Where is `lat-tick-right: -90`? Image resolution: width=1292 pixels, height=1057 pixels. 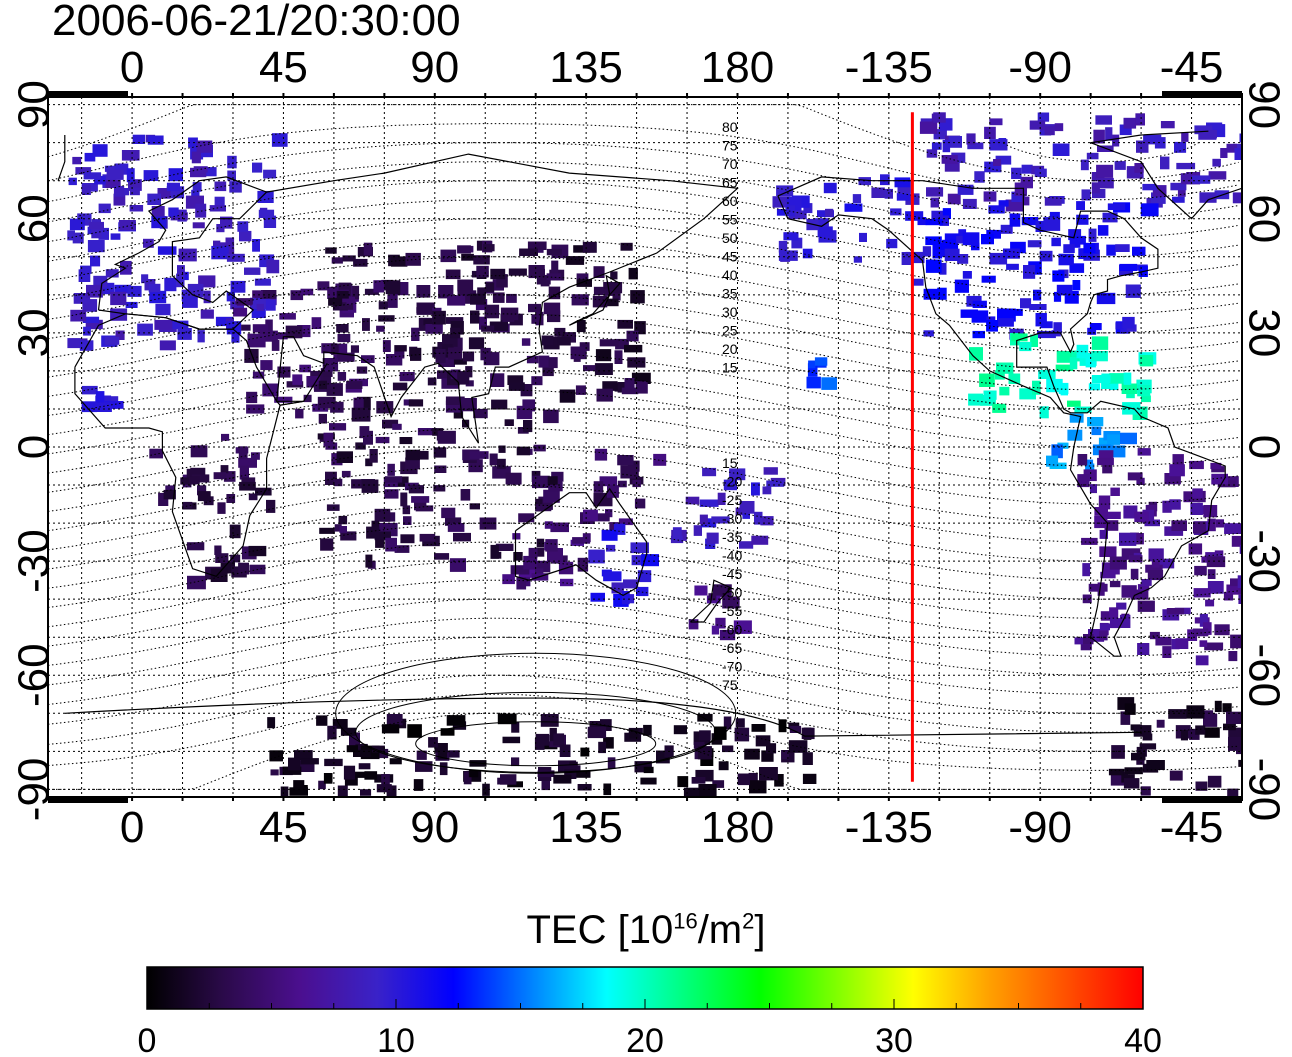 lat-tick-right: -90 is located at coordinates (1264, 790).